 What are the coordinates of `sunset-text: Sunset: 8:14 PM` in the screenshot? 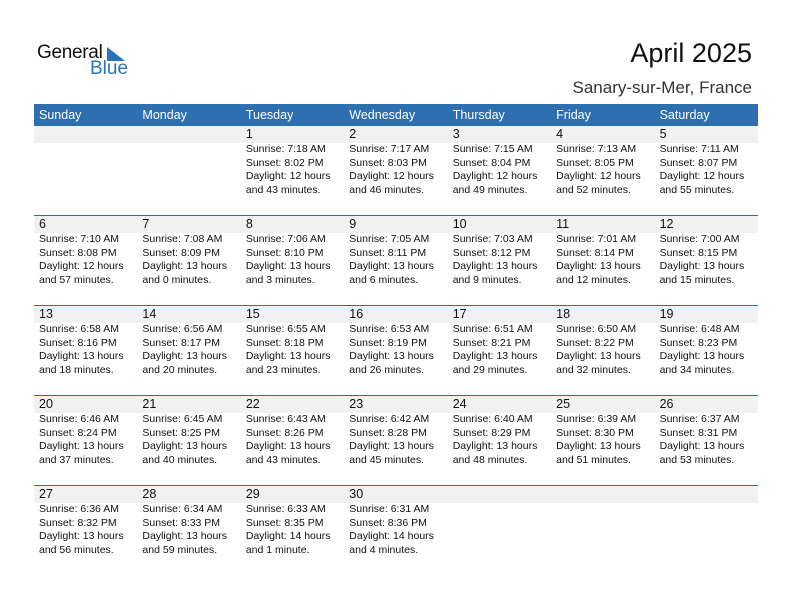 It's located at (595, 252).